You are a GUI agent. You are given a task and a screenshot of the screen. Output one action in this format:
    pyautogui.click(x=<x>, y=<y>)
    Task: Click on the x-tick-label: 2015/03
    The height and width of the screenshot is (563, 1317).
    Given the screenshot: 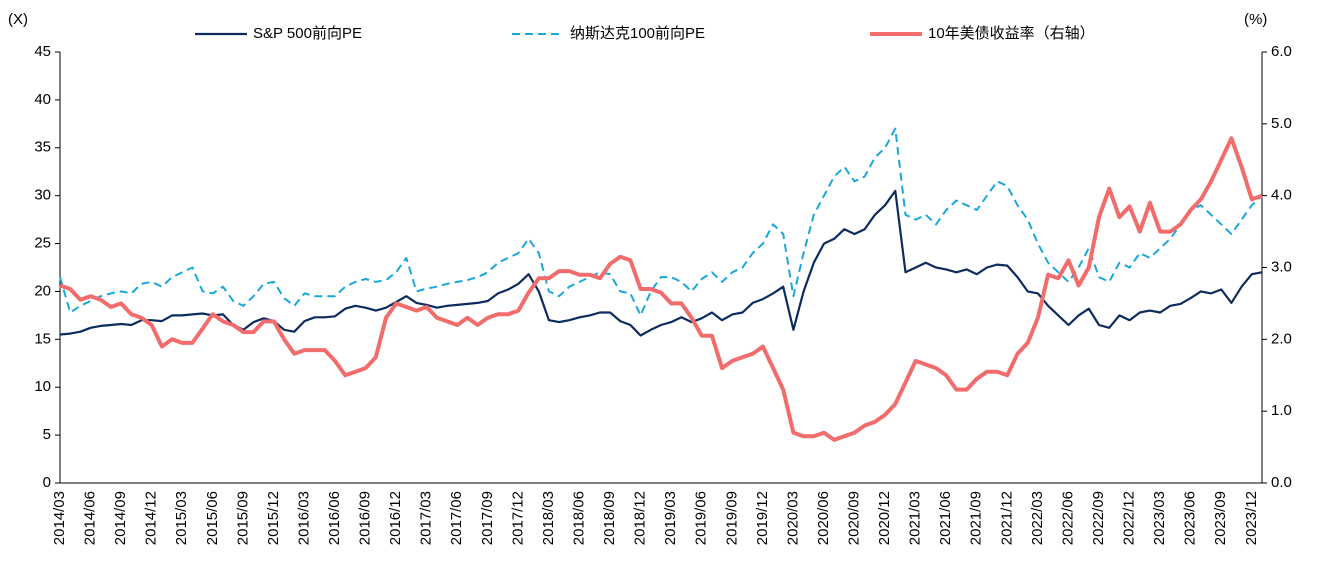 What is the action you would take?
    pyautogui.click(x=181, y=518)
    